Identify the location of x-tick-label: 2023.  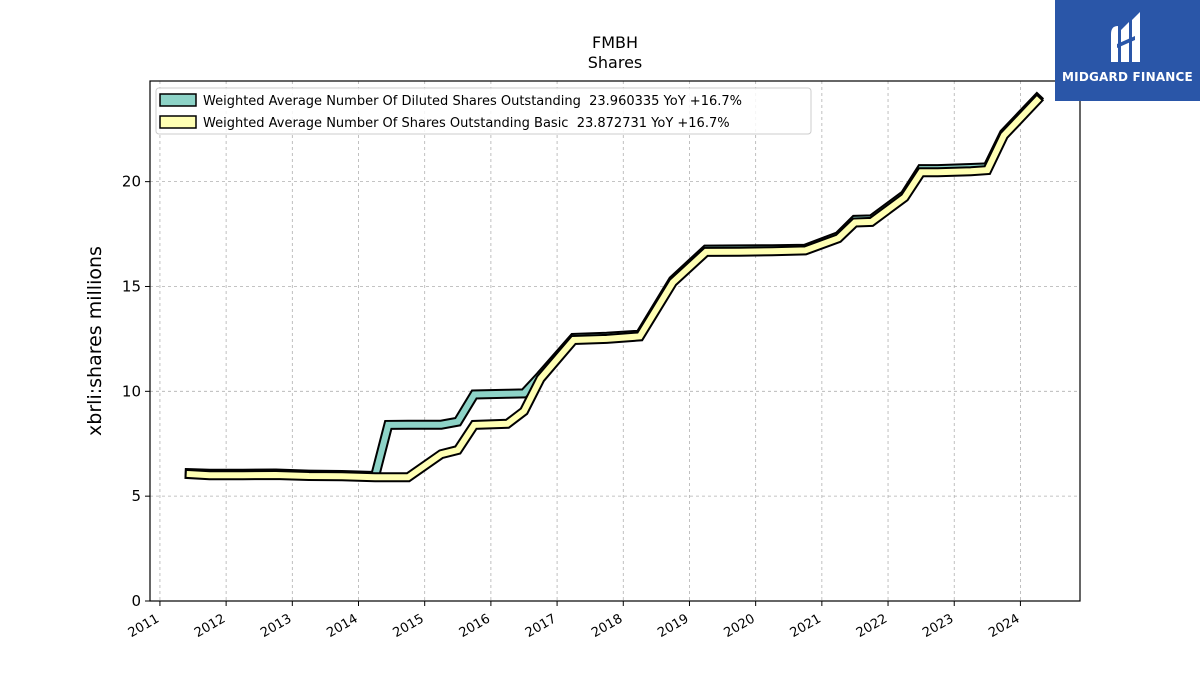
(938, 626).